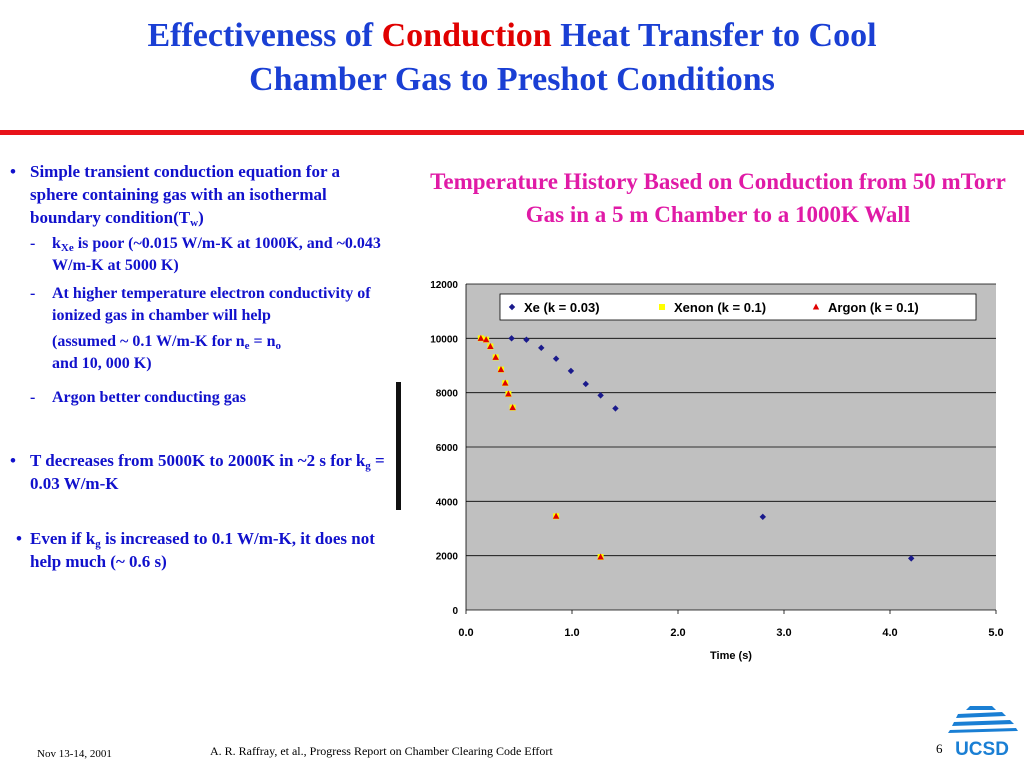 Image resolution: width=1024 pixels, height=768 pixels. I want to click on x-tick-label: 0.0, so click(465, 633).